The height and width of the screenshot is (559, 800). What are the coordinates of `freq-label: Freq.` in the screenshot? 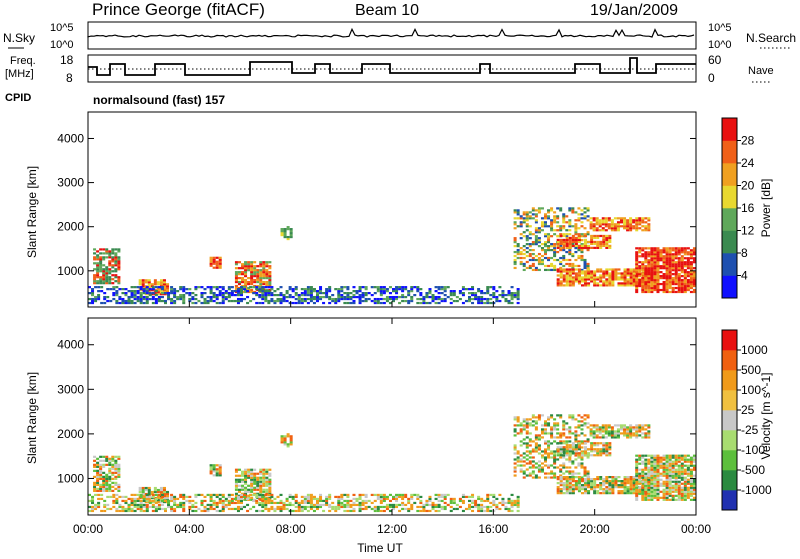 It's located at (23, 61).